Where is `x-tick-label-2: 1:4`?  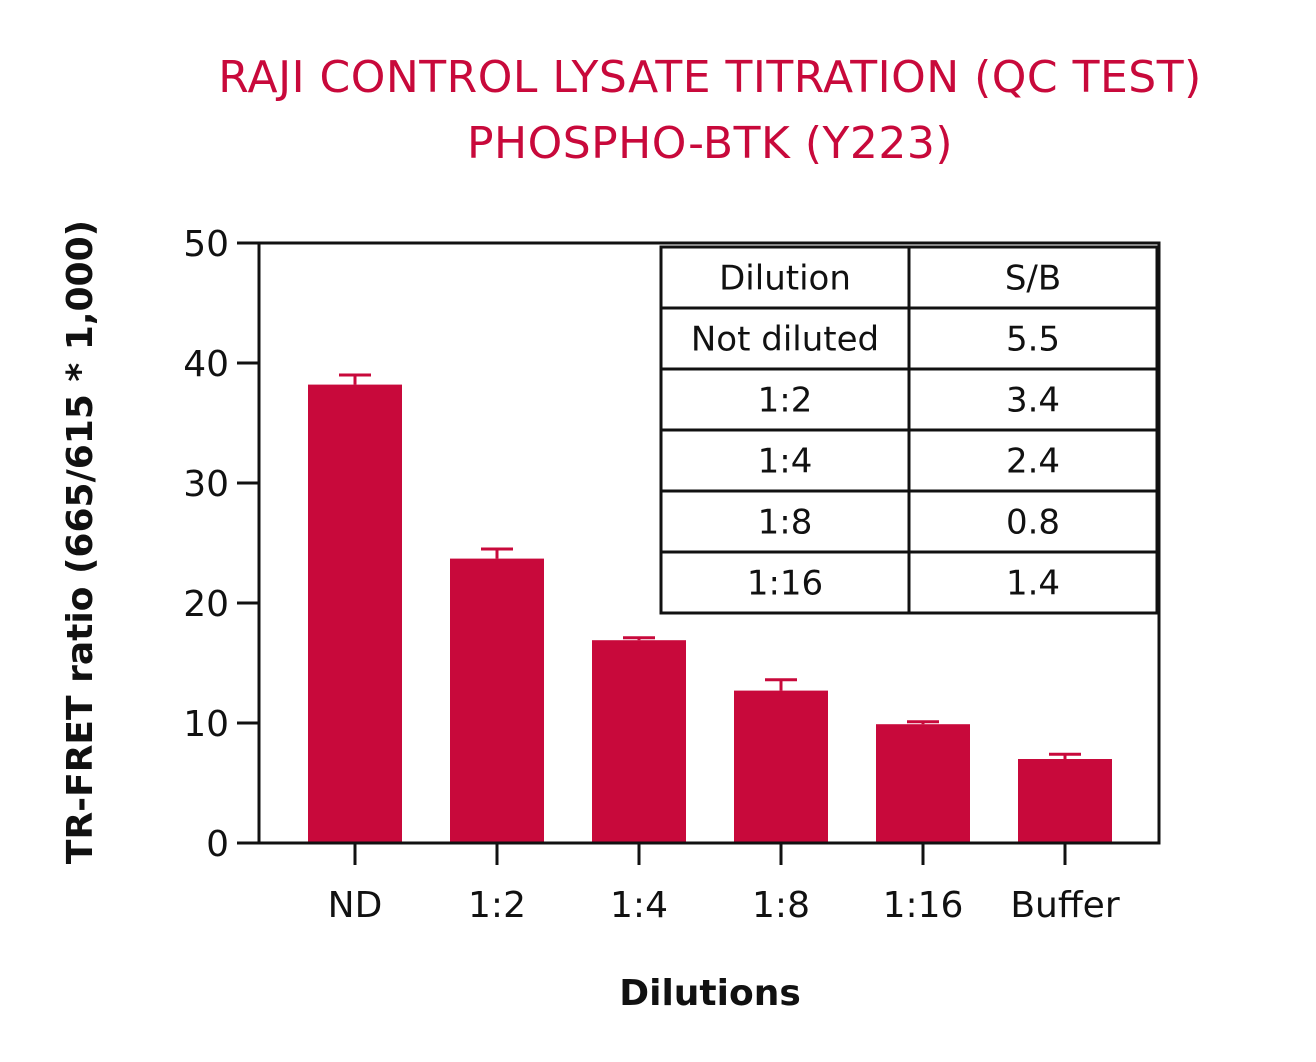 x-tick-label-2: 1:4 is located at coordinates (639, 905).